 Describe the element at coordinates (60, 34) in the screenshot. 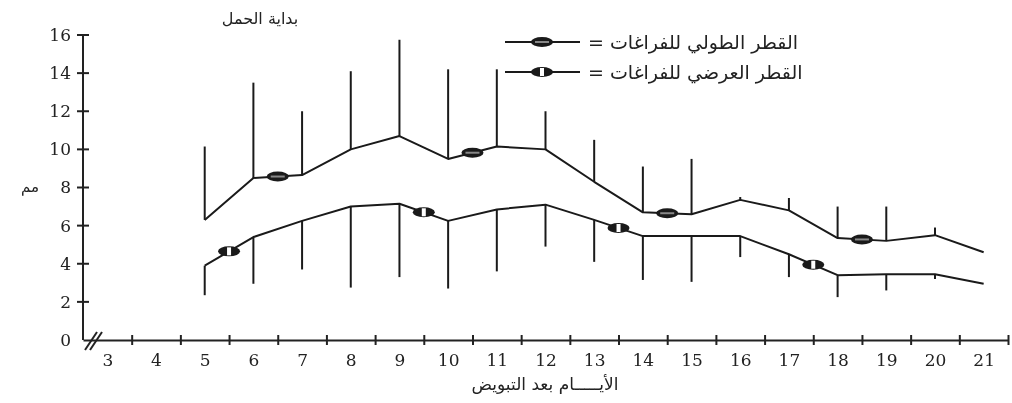

I see `y-tick-label: 16` at that location.